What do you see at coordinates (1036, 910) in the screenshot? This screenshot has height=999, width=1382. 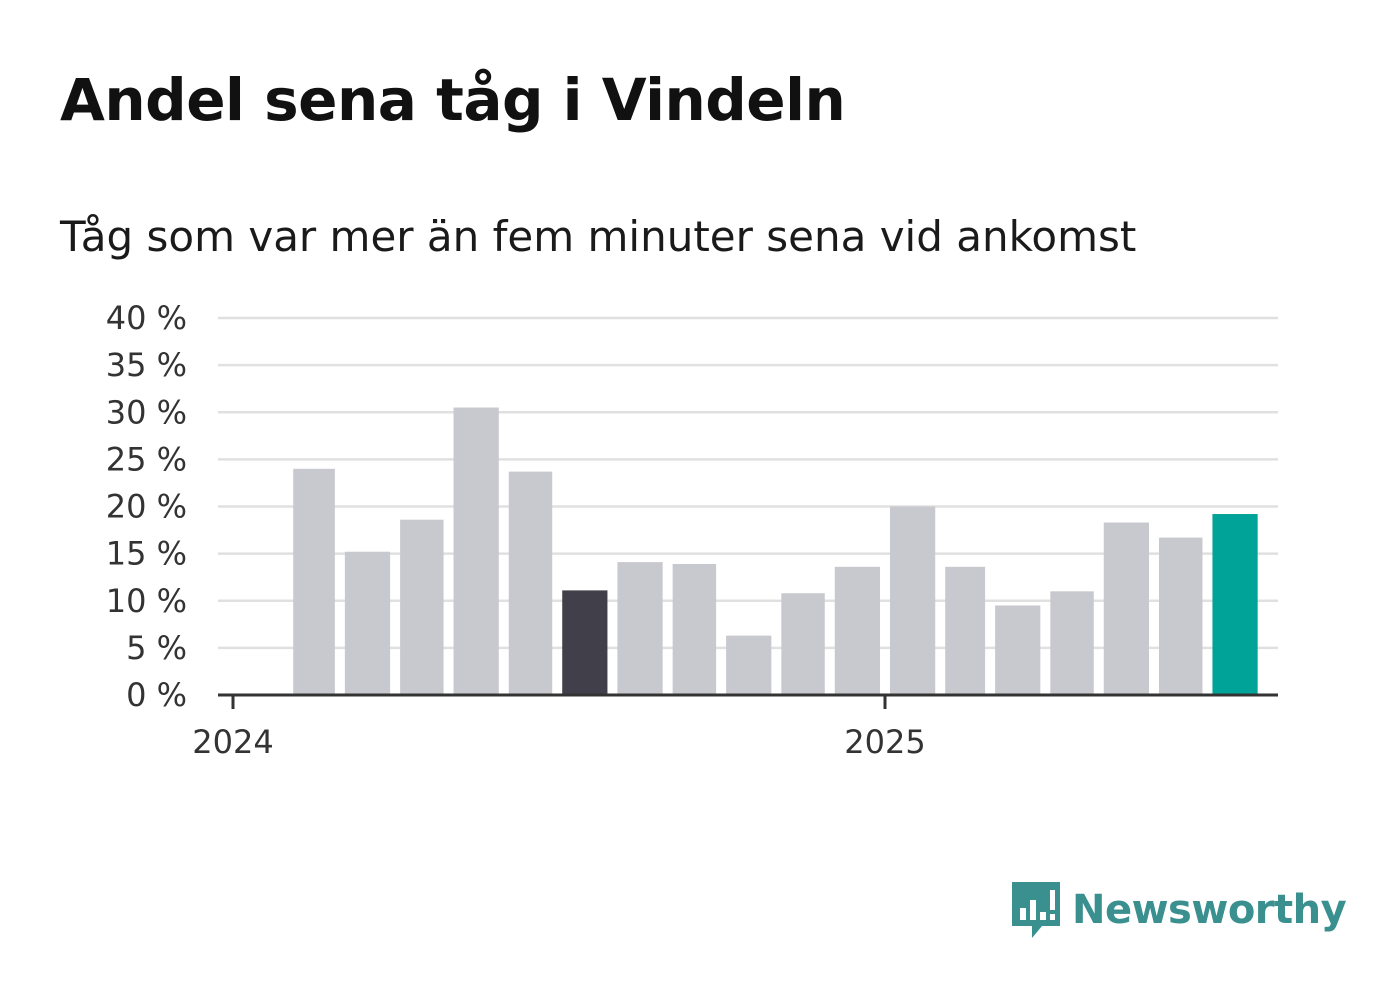 I see `newsworthy-chat-bars-icon` at bounding box center [1036, 910].